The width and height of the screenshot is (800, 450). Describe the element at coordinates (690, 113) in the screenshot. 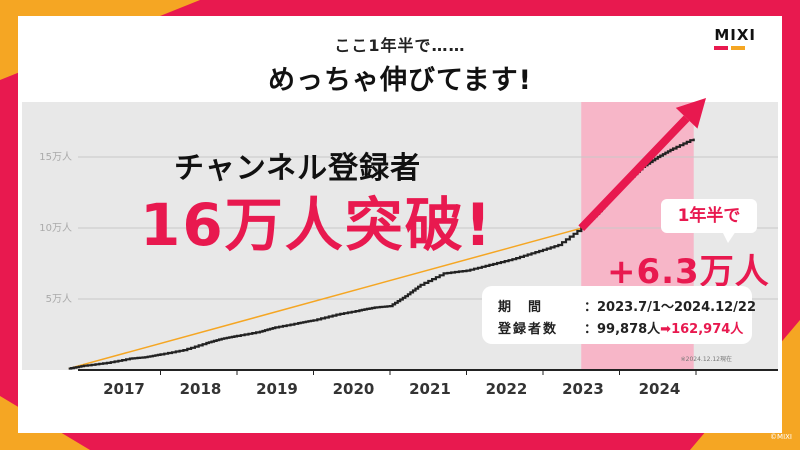

I see `growth-arrow-head` at that location.